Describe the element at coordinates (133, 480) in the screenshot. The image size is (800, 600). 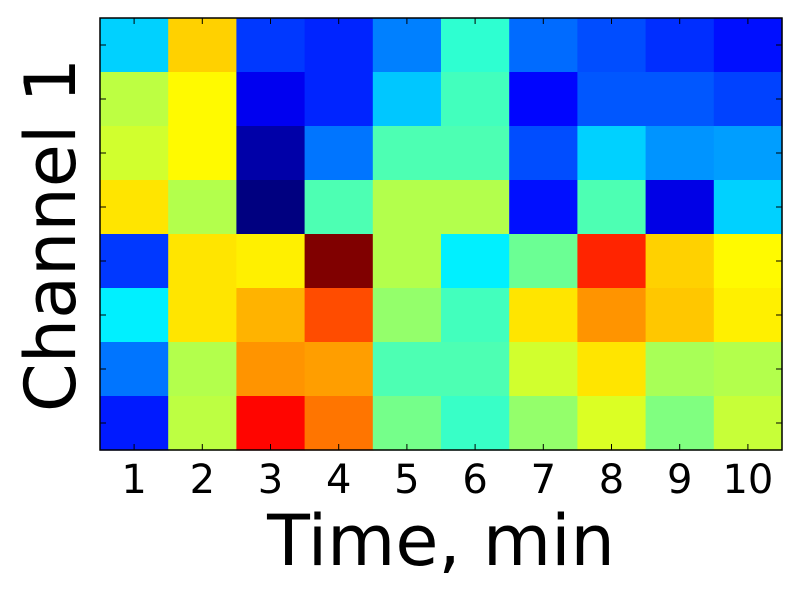
I see `x-tick-label: 1` at that location.